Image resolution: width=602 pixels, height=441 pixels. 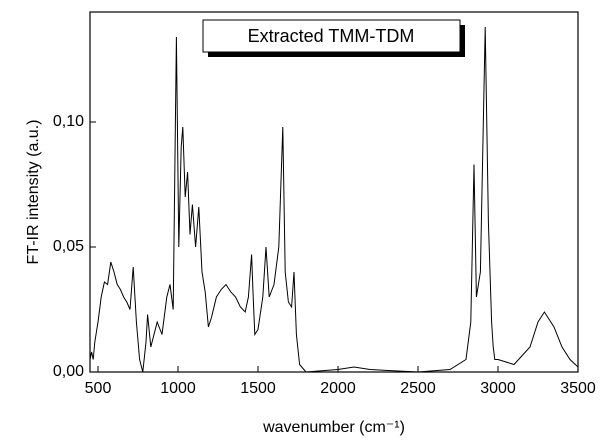 I want to click on x-tick-label: 500, so click(x=98, y=388).